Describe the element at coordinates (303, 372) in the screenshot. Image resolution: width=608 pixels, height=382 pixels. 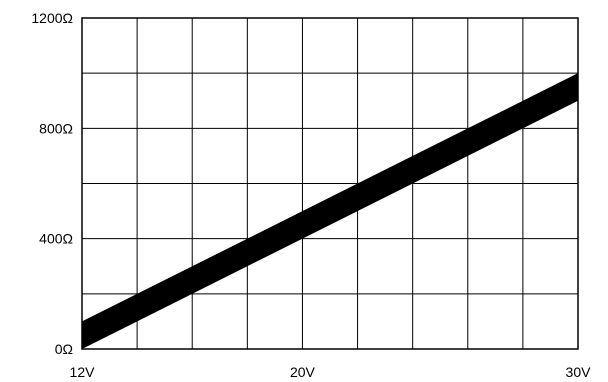
I see `x-tick-label: 20V` at that location.